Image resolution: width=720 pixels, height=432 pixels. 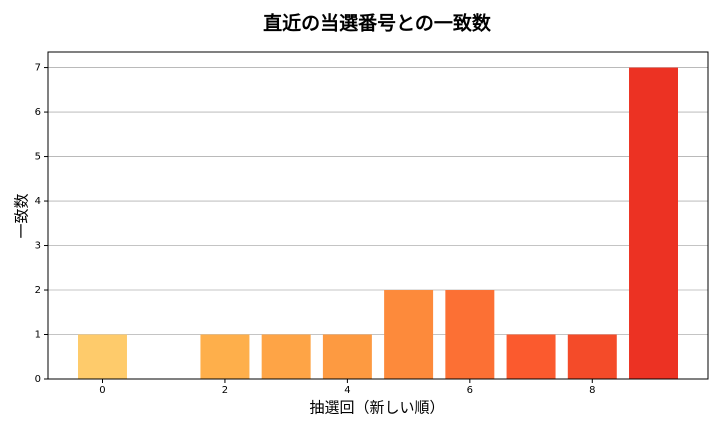 What do you see at coordinates (102, 390) in the screenshot?
I see `x-tick-label: 0` at bounding box center [102, 390].